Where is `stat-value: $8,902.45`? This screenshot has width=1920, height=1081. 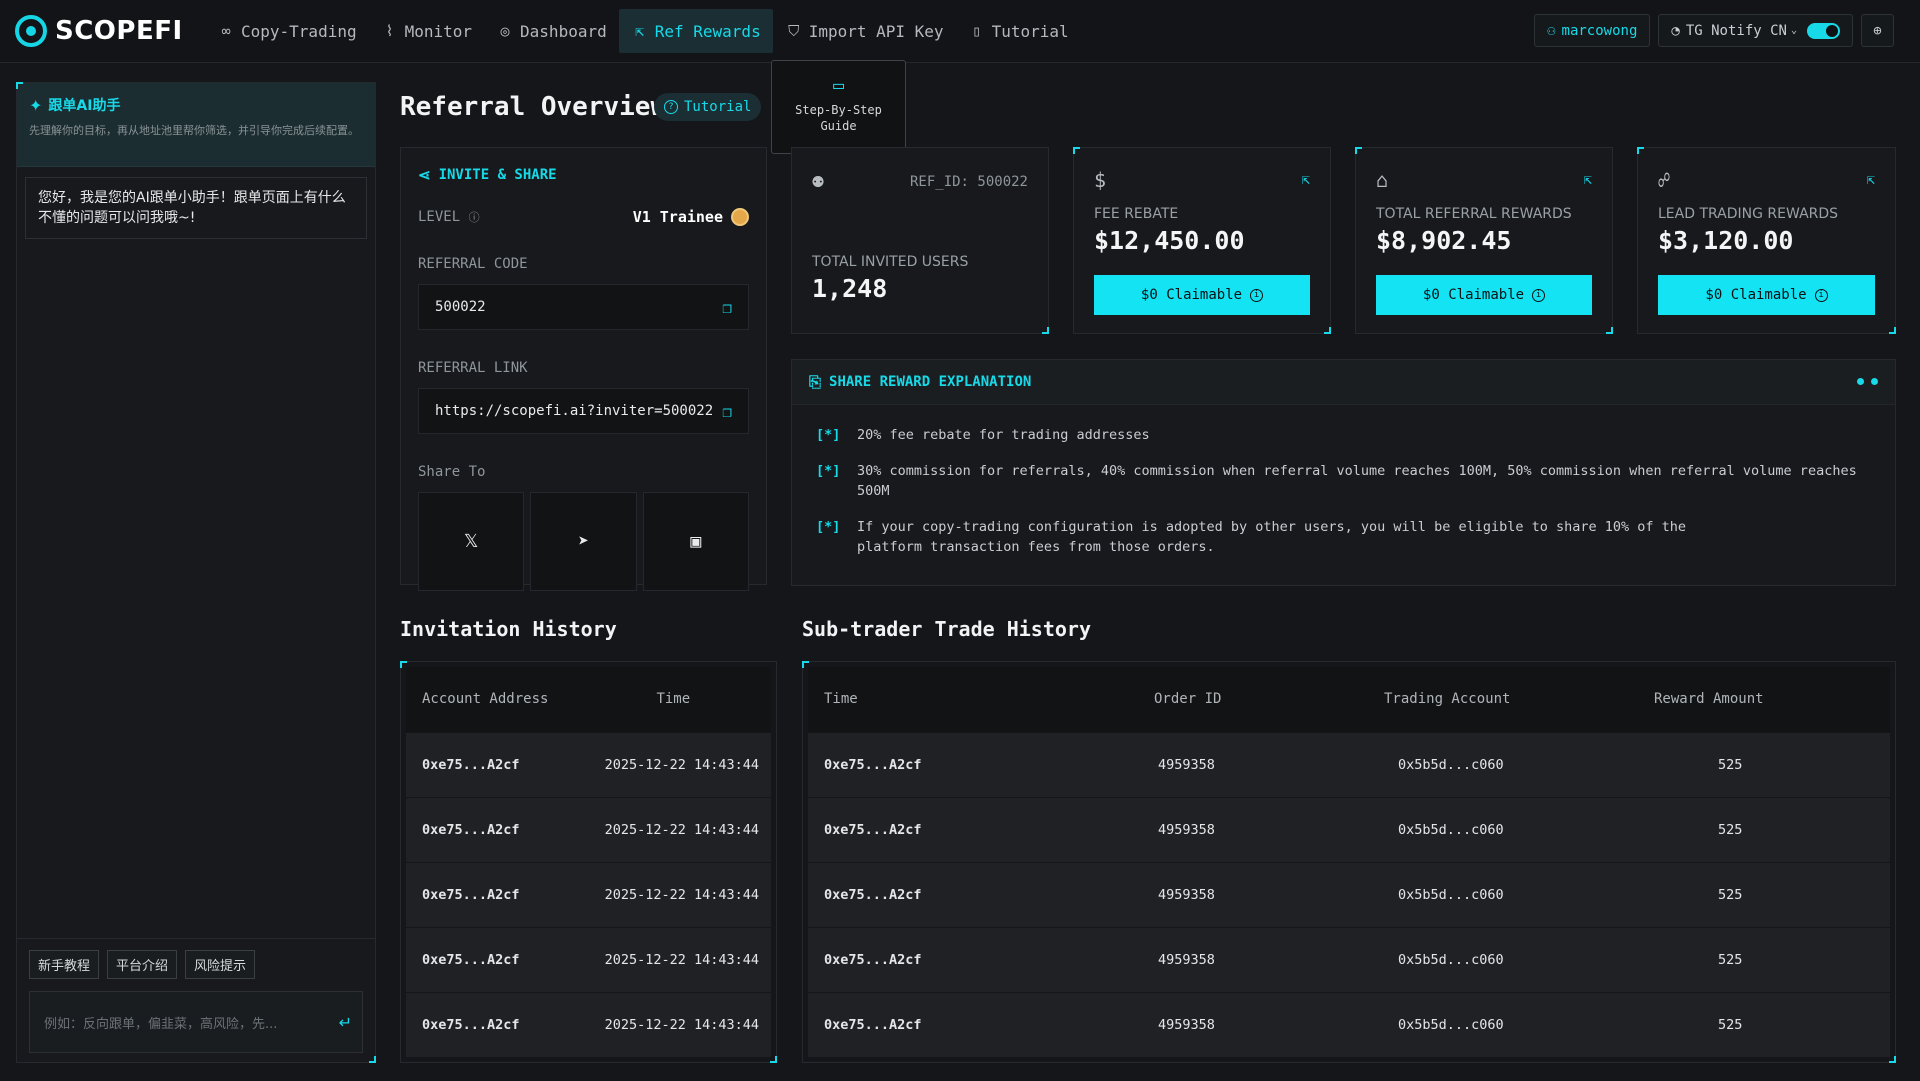 stat-value: $8,902.45 is located at coordinates (1444, 240).